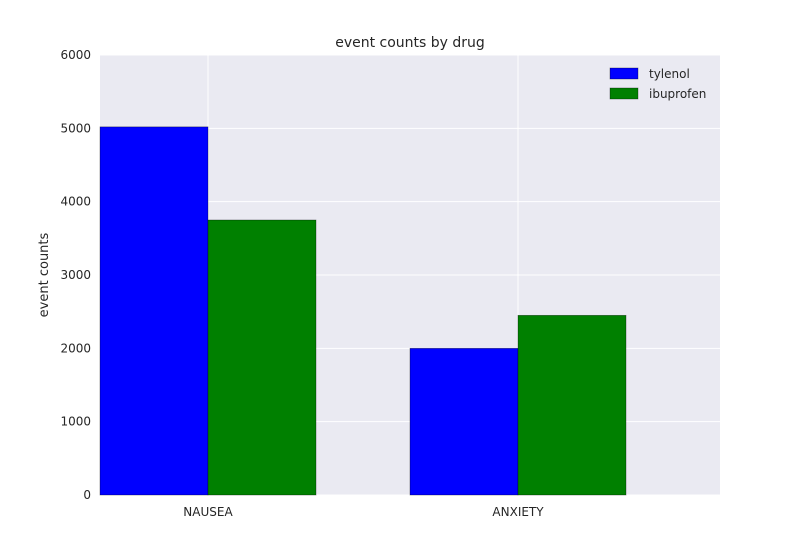 The image size is (800, 550). Describe the element at coordinates (75, 202) in the screenshot. I see `y-tick-label: 4000` at that location.